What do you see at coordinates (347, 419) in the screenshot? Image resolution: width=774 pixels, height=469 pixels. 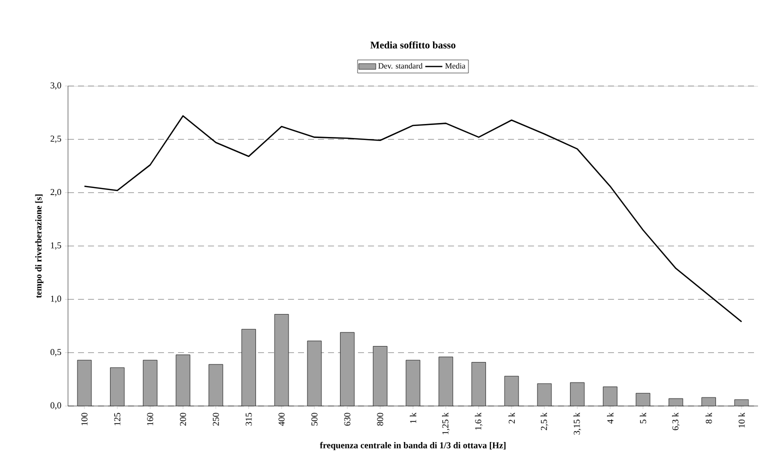 I see `x-tick-label: 630` at bounding box center [347, 419].